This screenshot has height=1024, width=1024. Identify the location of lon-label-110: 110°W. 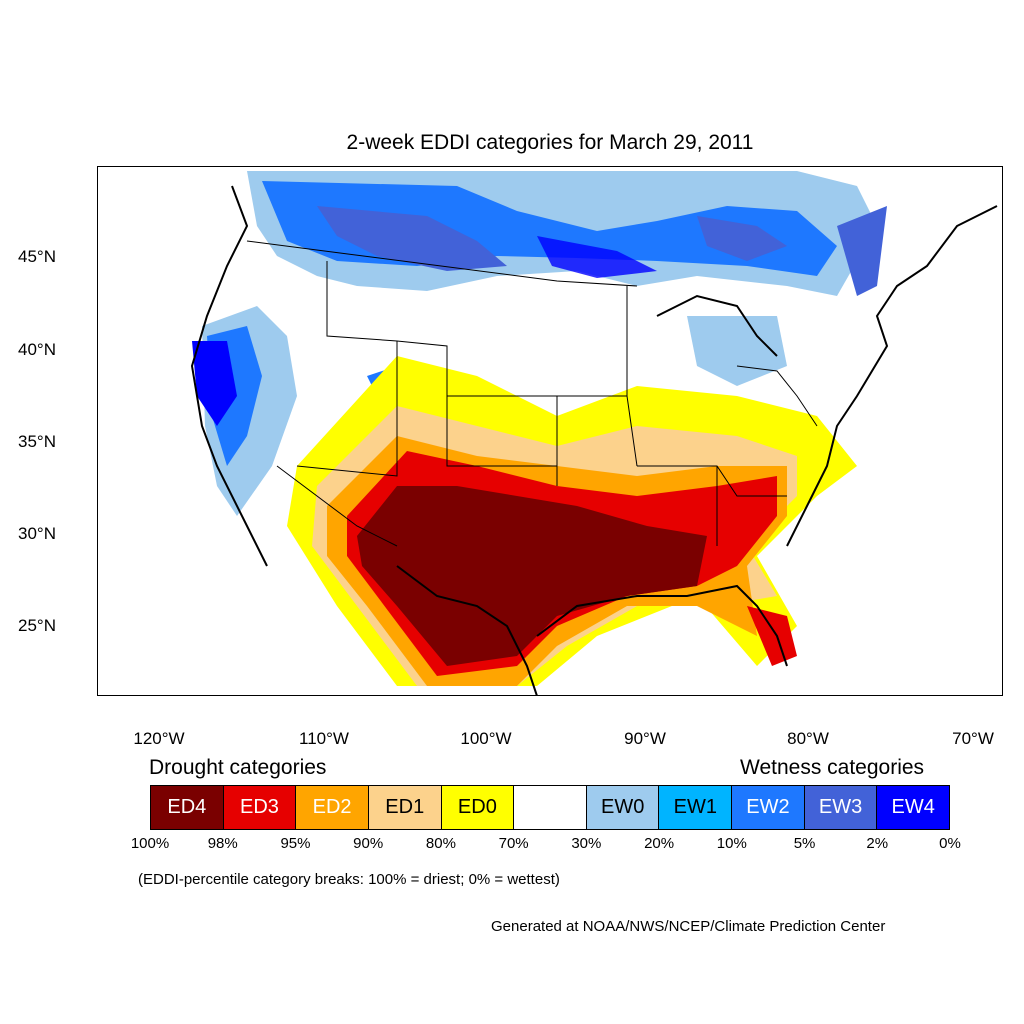
(324, 738).